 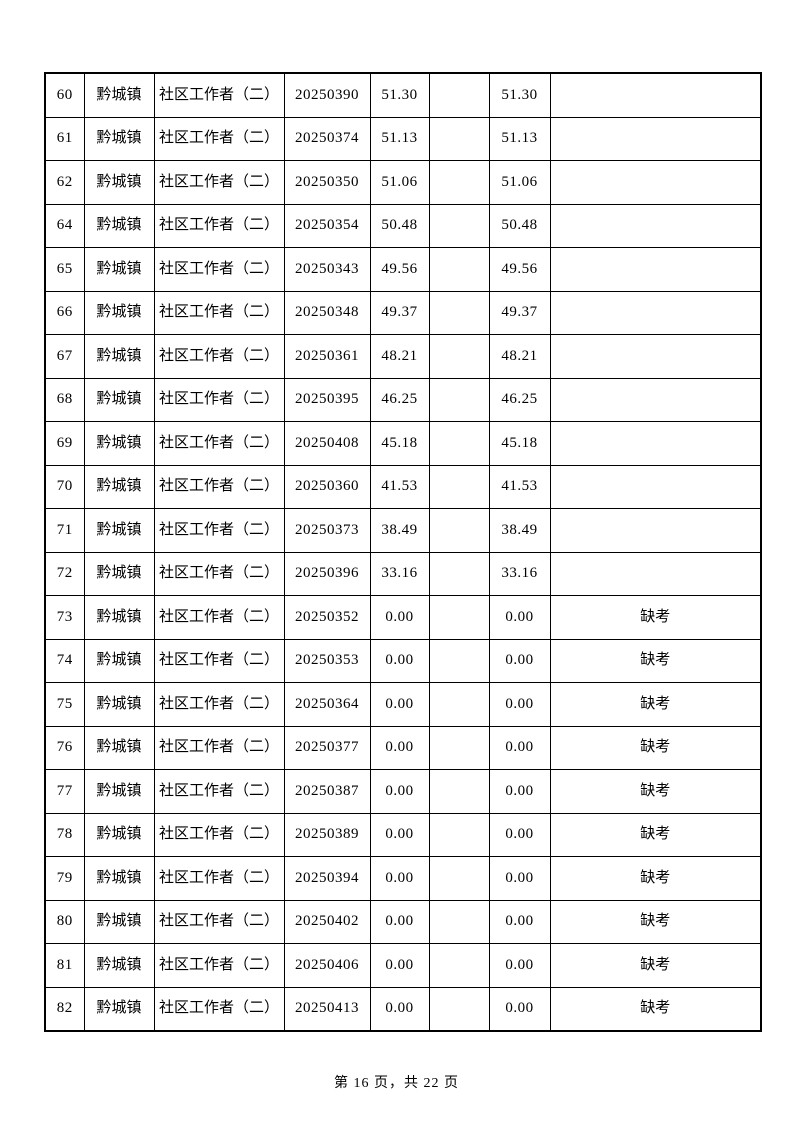 What do you see at coordinates (403, 1009) in the screenshot?
I see `table-row: 82 黔城镇 社区工作者（二） 20250413 0.00 0.00 缺考` at bounding box center [403, 1009].